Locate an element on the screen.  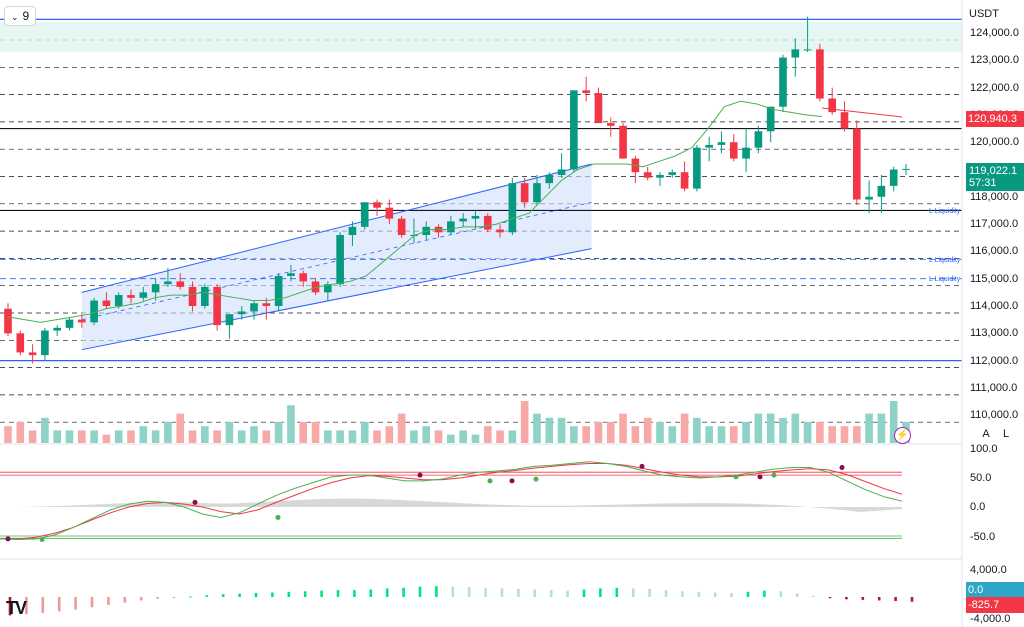
macd-tick-minus4000: -4,000.0 is located at coordinates (990, 619).